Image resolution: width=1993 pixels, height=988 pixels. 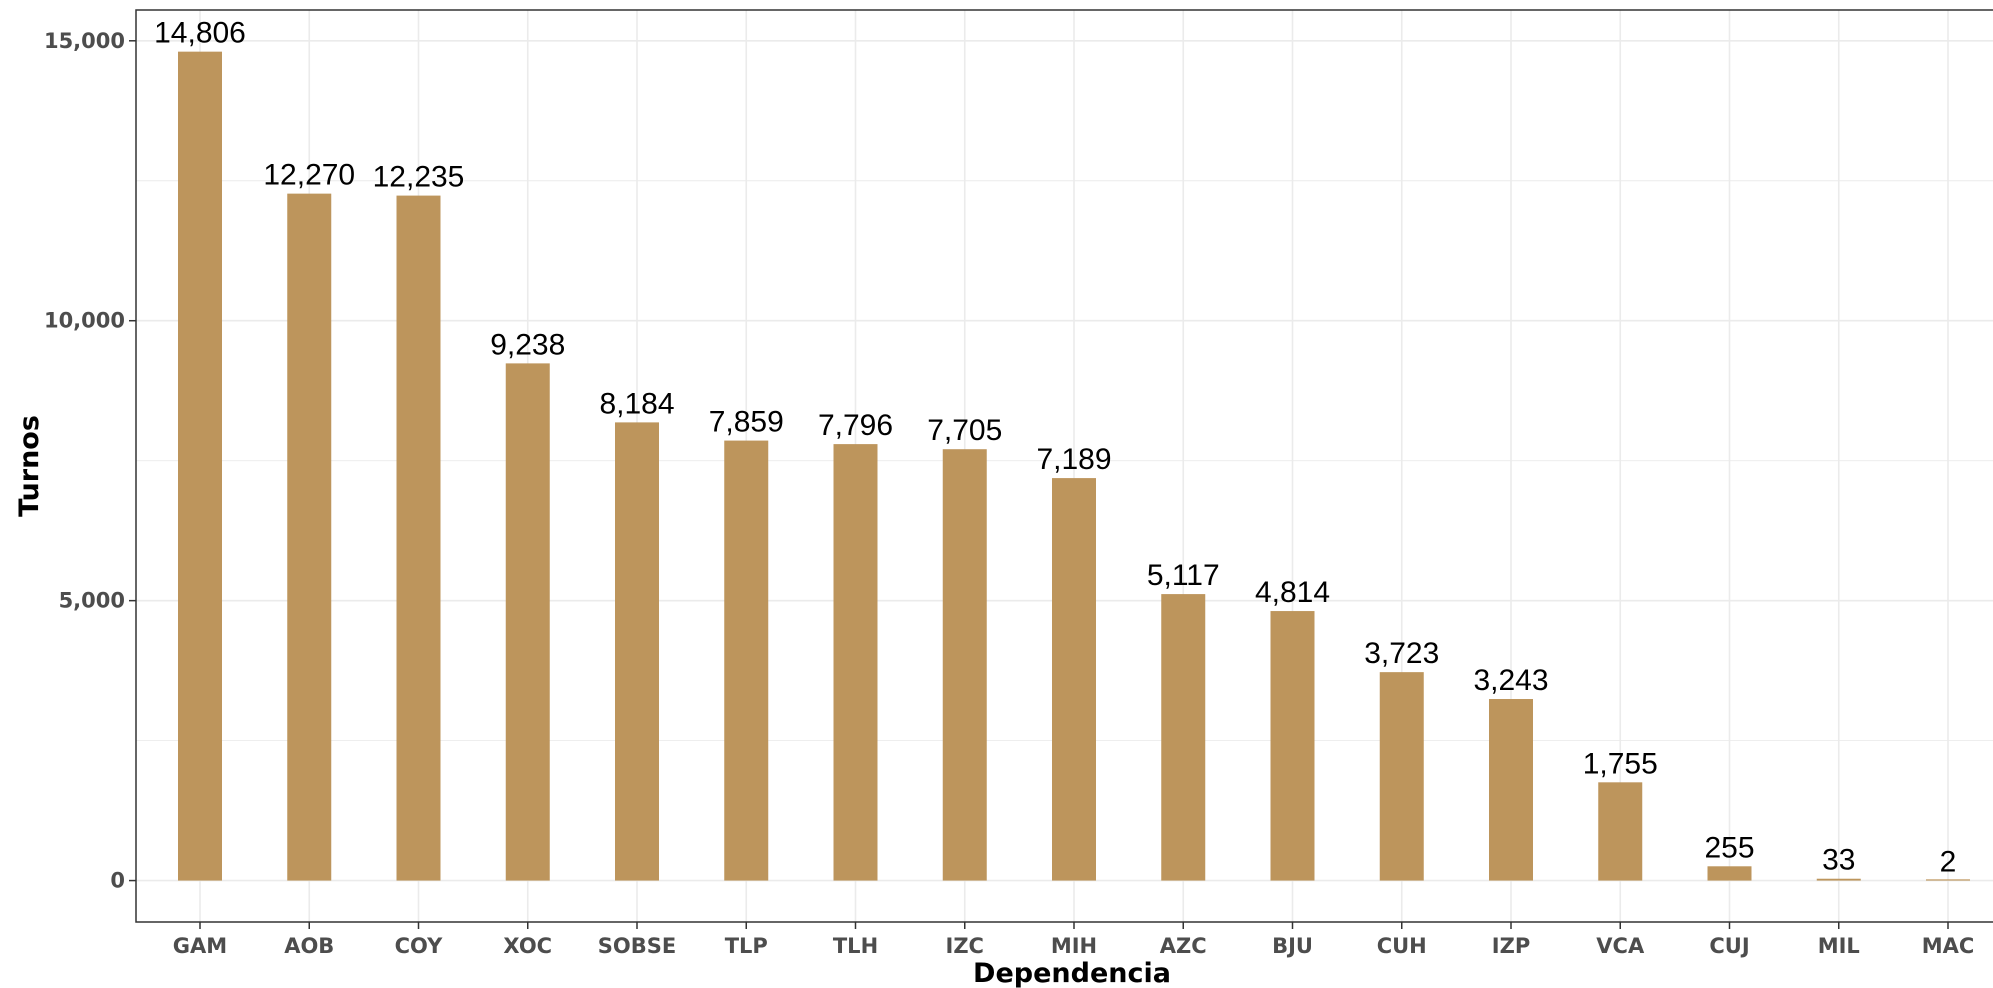 What do you see at coordinates (1620, 831) in the screenshot?
I see `bar-vca` at bounding box center [1620, 831].